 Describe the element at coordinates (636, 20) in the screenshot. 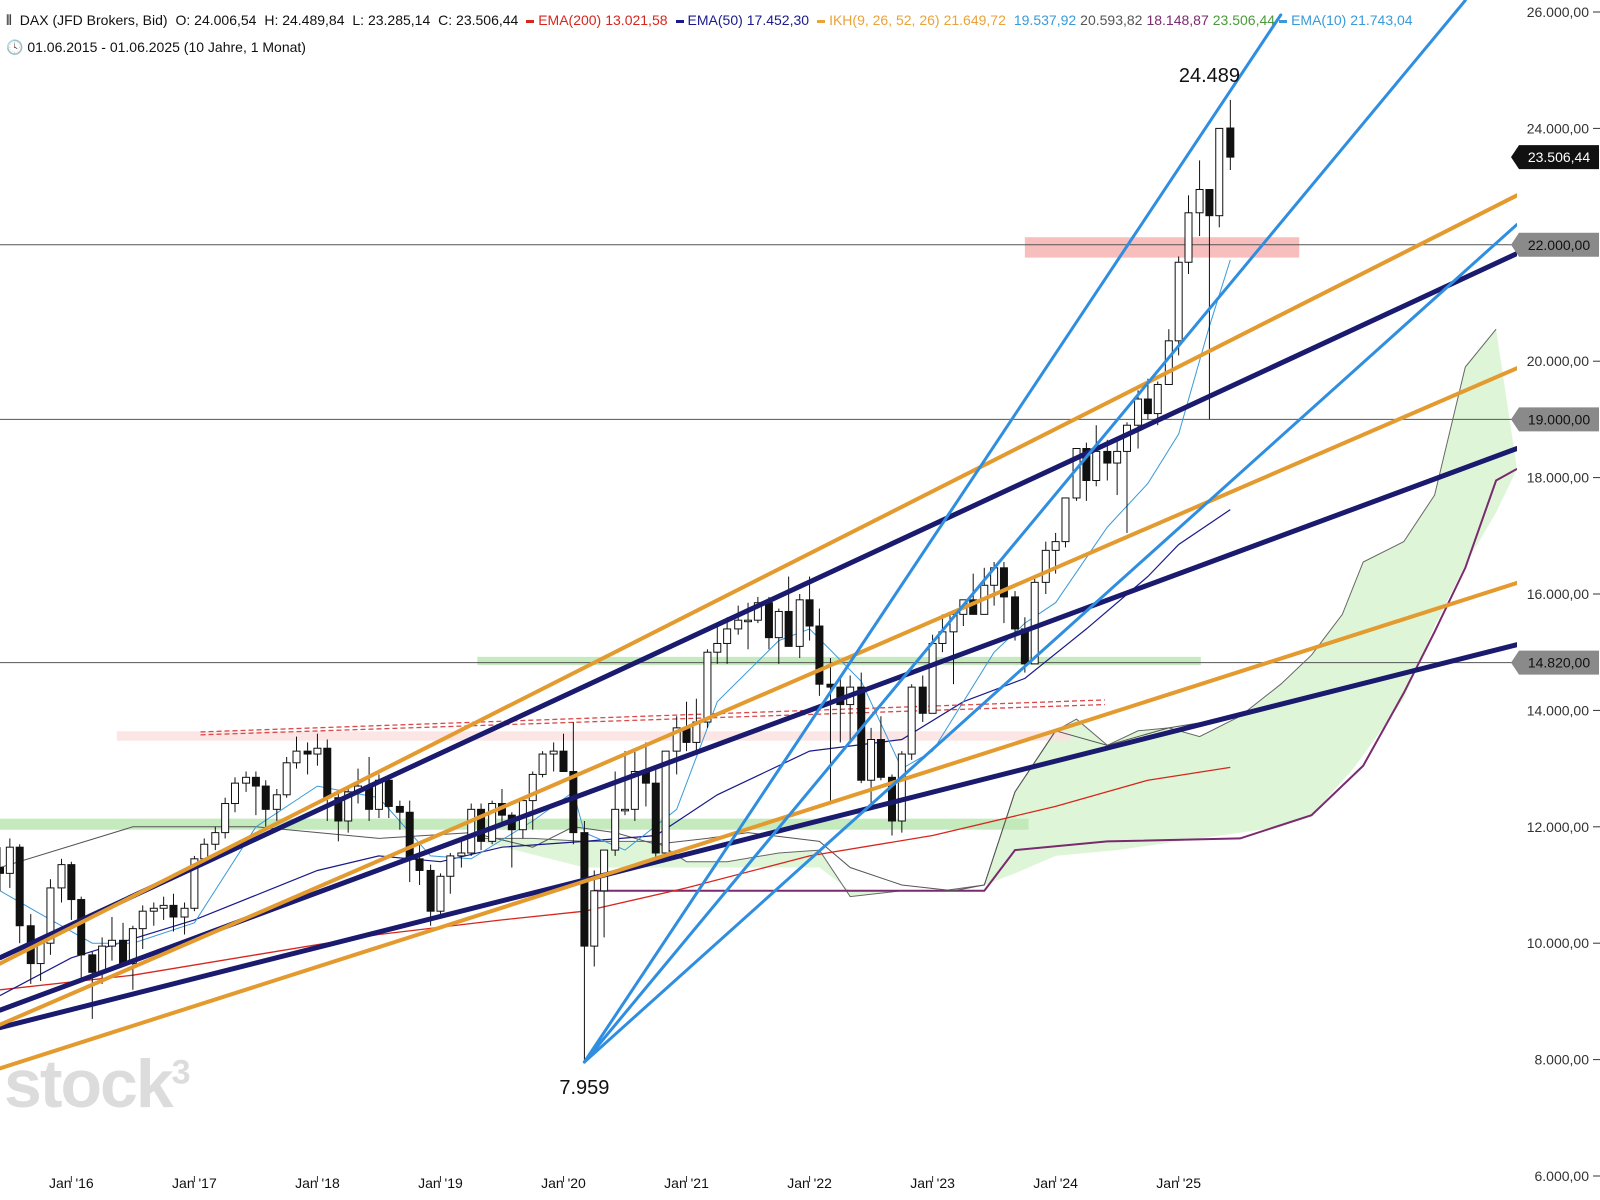

I see `indicator-0-value: 13.021,58` at that location.